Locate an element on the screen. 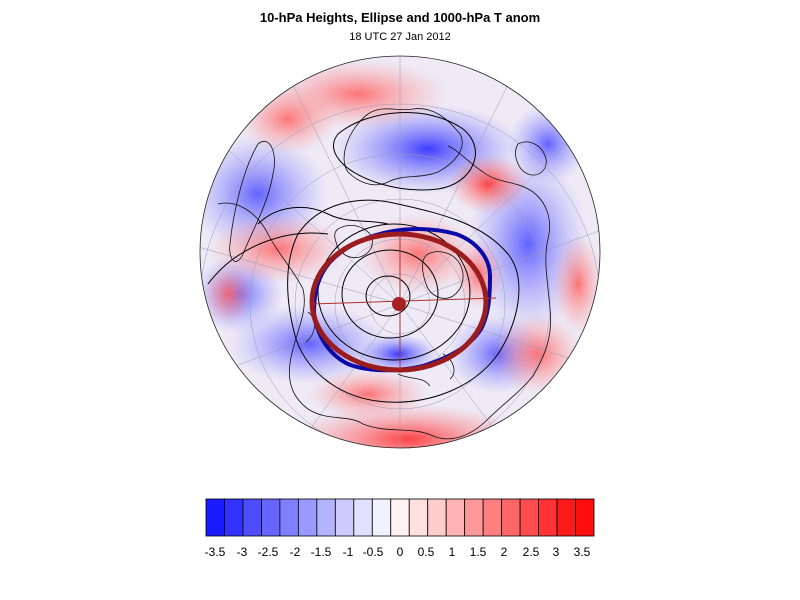  colorbar-tick-label: -0.5 is located at coordinates (373, 552).